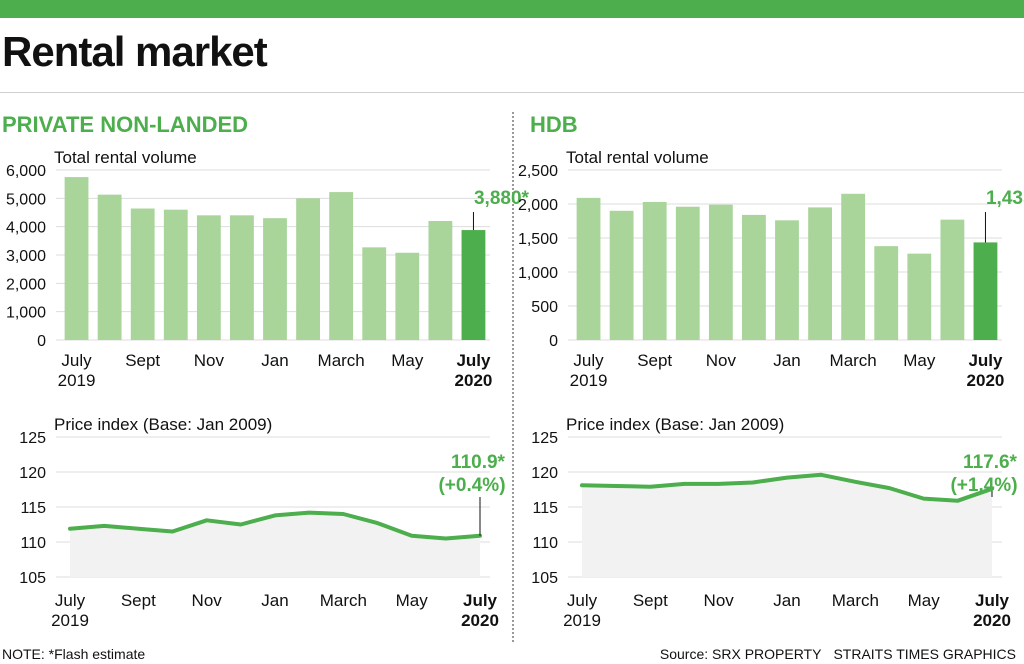  Describe the element at coordinates (135, 51) in the screenshot. I see `page-title: Rental market` at that location.